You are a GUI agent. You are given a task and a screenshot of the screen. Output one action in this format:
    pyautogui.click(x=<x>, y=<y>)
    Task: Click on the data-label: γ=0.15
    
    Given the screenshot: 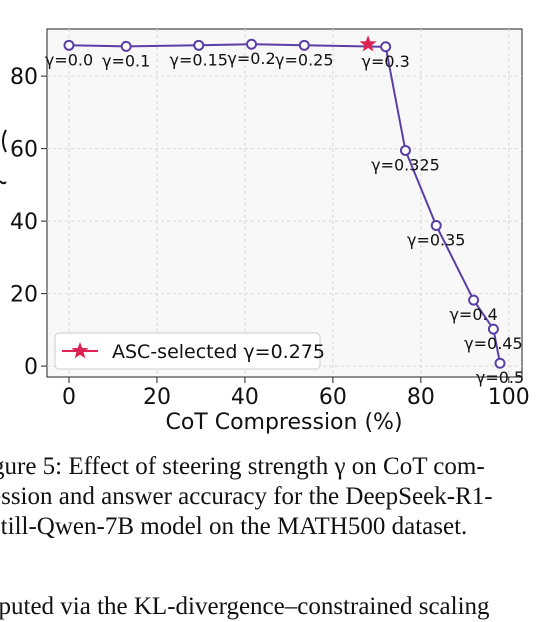 What is the action you would take?
    pyautogui.click(x=198, y=59)
    